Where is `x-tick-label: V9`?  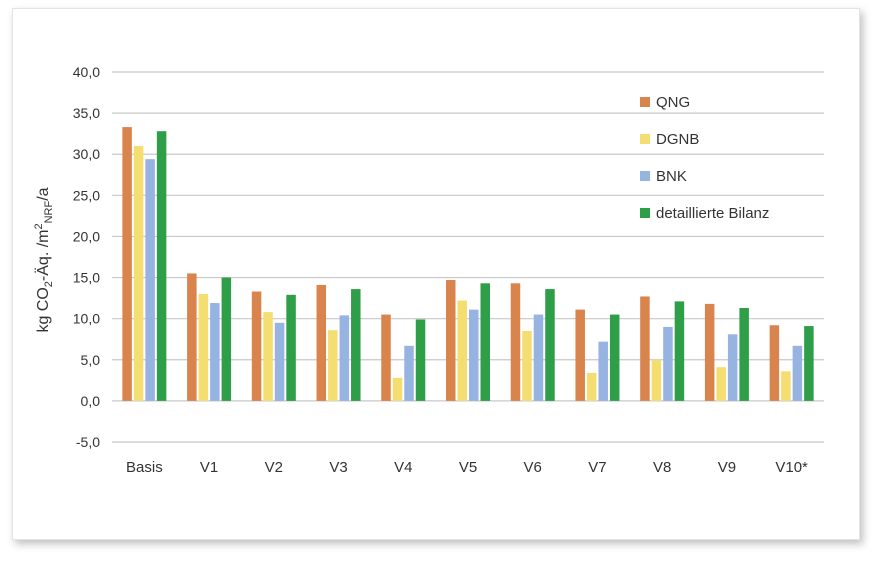
x-tick-label: V9 is located at coordinates (727, 467).